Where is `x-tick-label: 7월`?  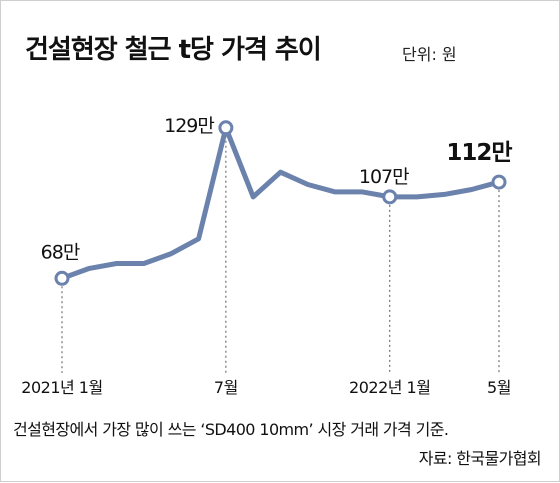 x-tick-label: 7월 is located at coordinates (226, 387).